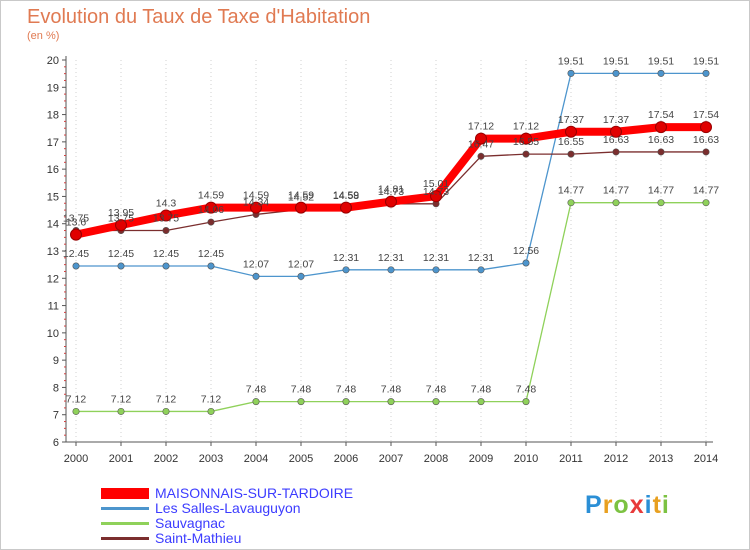  What do you see at coordinates (637, 505) in the screenshot?
I see `logo-letter: x` at bounding box center [637, 505].